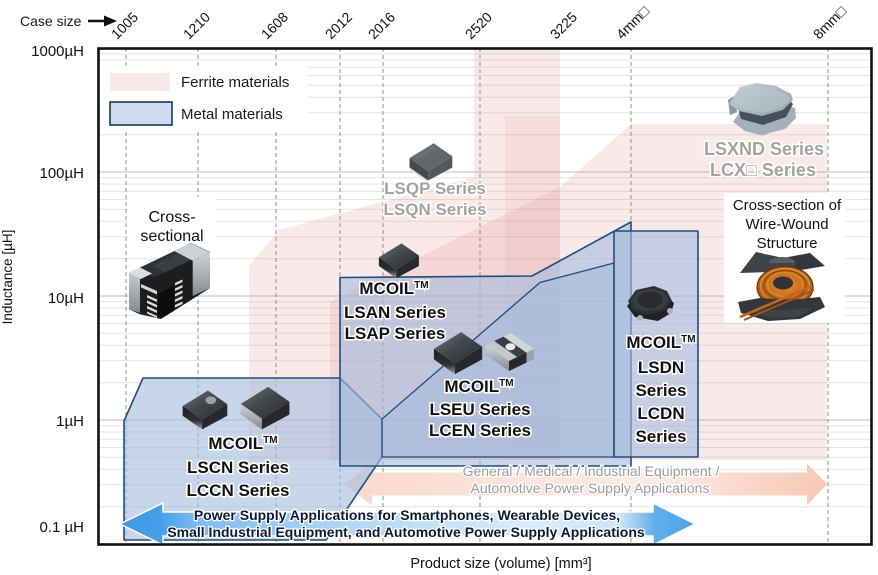 The height and width of the screenshot is (575, 878). Describe the element at coordinates (786, 224) in the screenshot. I see `svg-text: Wire-Wound` at that location.